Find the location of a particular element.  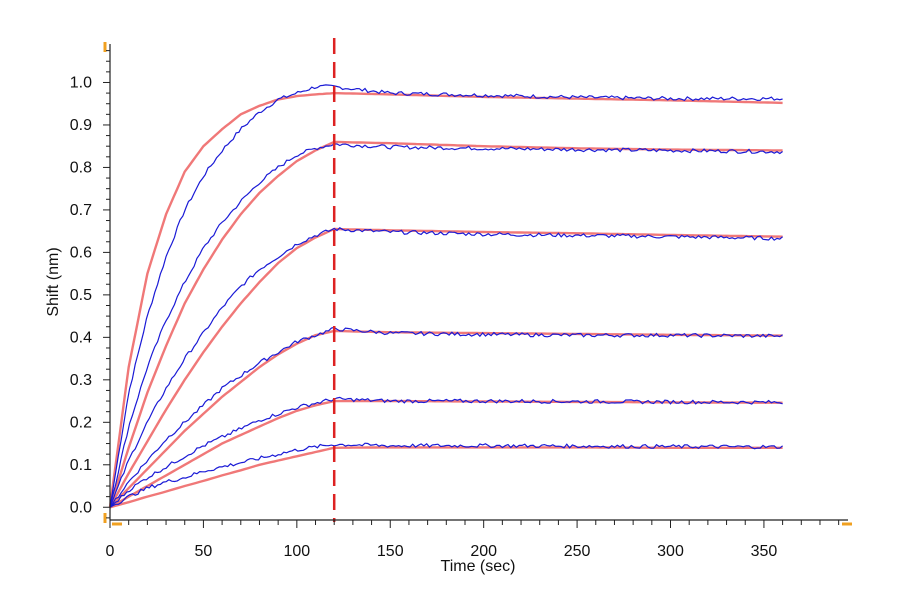

y-tick-label: 0.2 is located at coordinates (81, 422).